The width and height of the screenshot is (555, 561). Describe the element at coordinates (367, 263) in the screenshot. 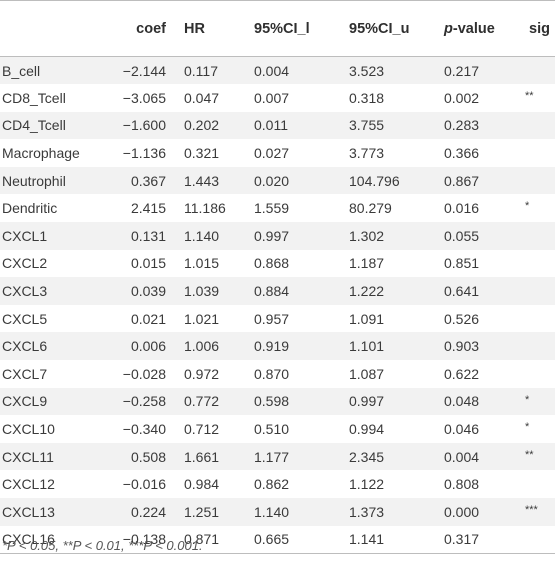

I see `cell-ci-upper: 1.187` at that location.